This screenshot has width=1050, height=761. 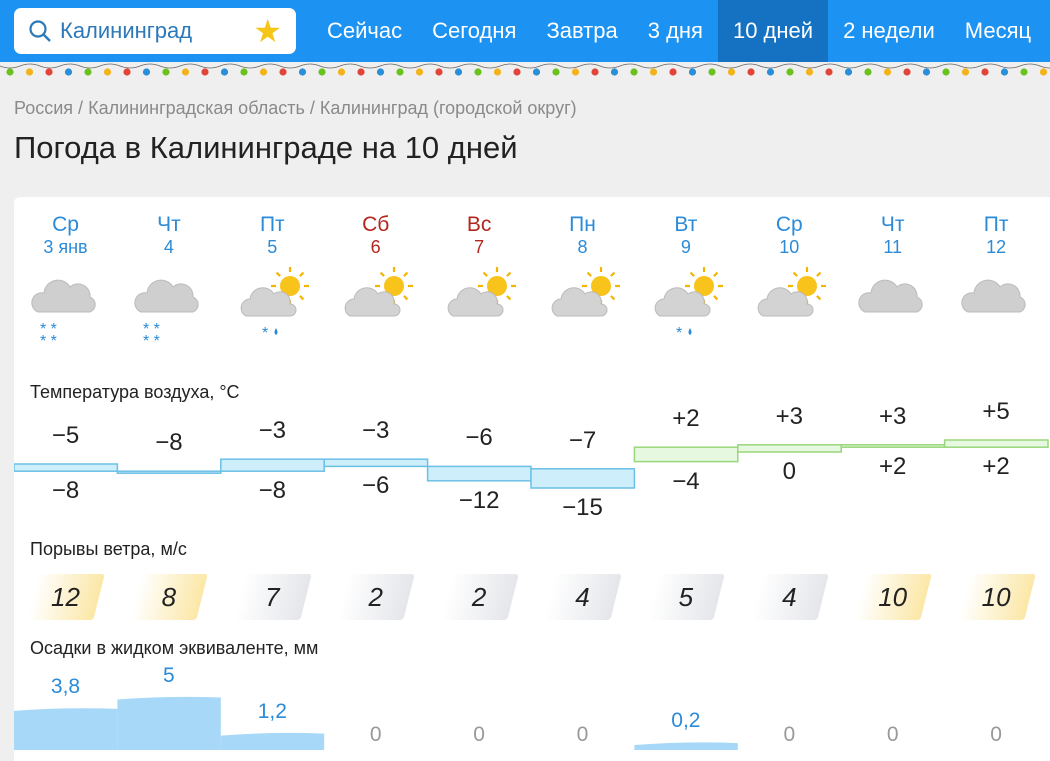 What do you see at coordinates (675, 30) in the screenshot?
I see `tab-3: 3 дня` at bounding box center [675, 30].